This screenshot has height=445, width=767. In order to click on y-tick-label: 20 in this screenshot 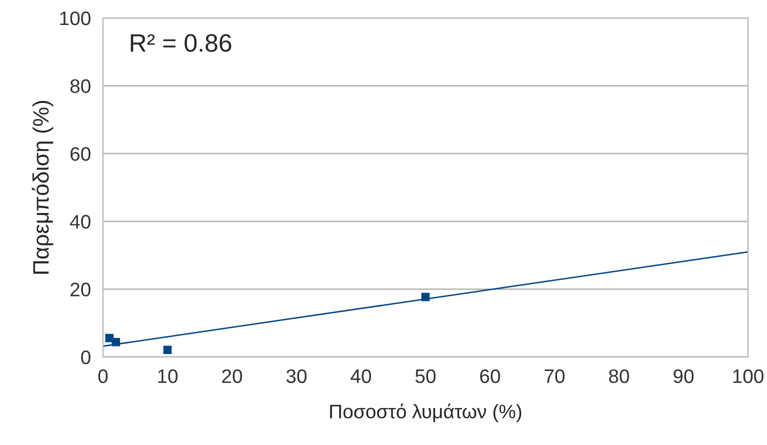, I will do `click(80, 289)`.